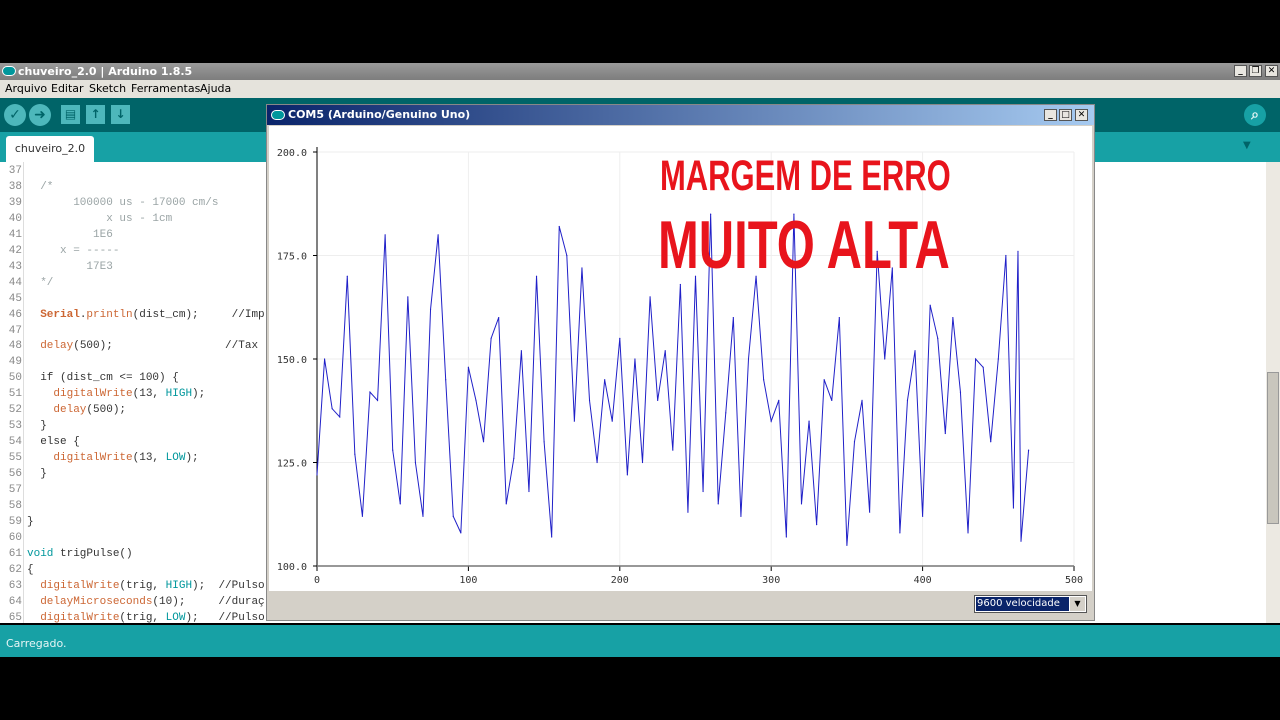  Describe the element at coordinates (15, 202) in the screenshot. I see `line-number: 39` at that location.